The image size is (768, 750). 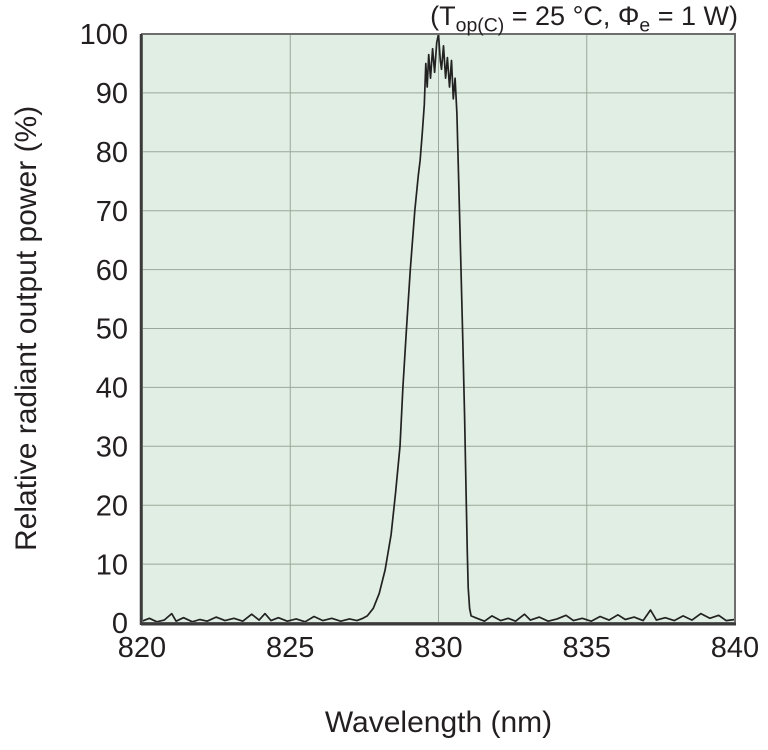 I want to click on y-tick-label: 50, so click(x=112, y=330).